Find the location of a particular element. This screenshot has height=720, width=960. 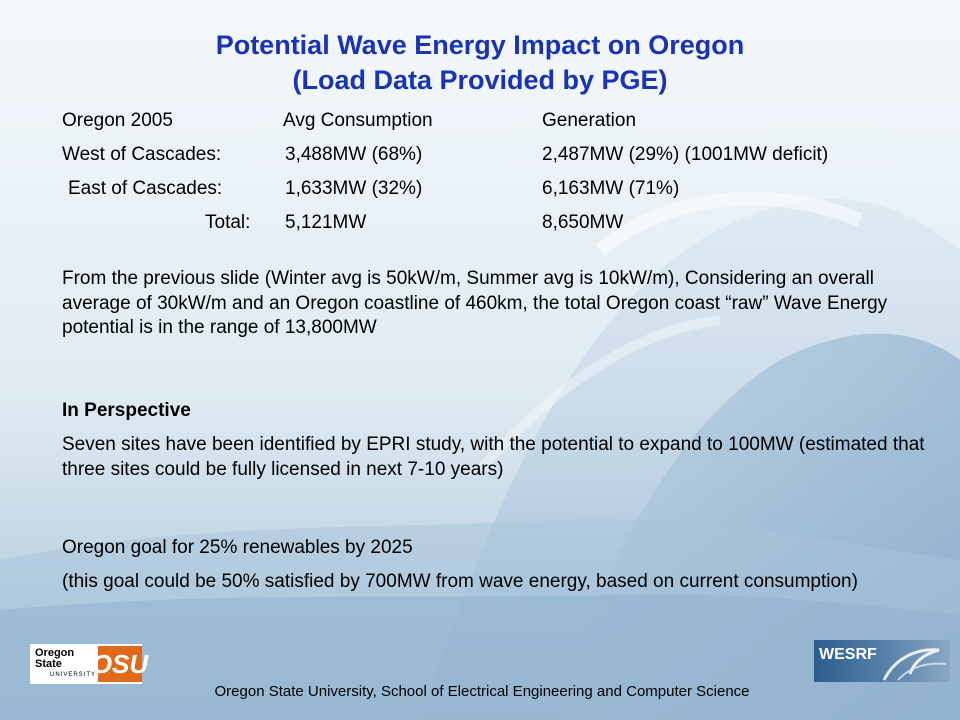

wesrf-logo: WESRF is located at coordinates (882, 661).